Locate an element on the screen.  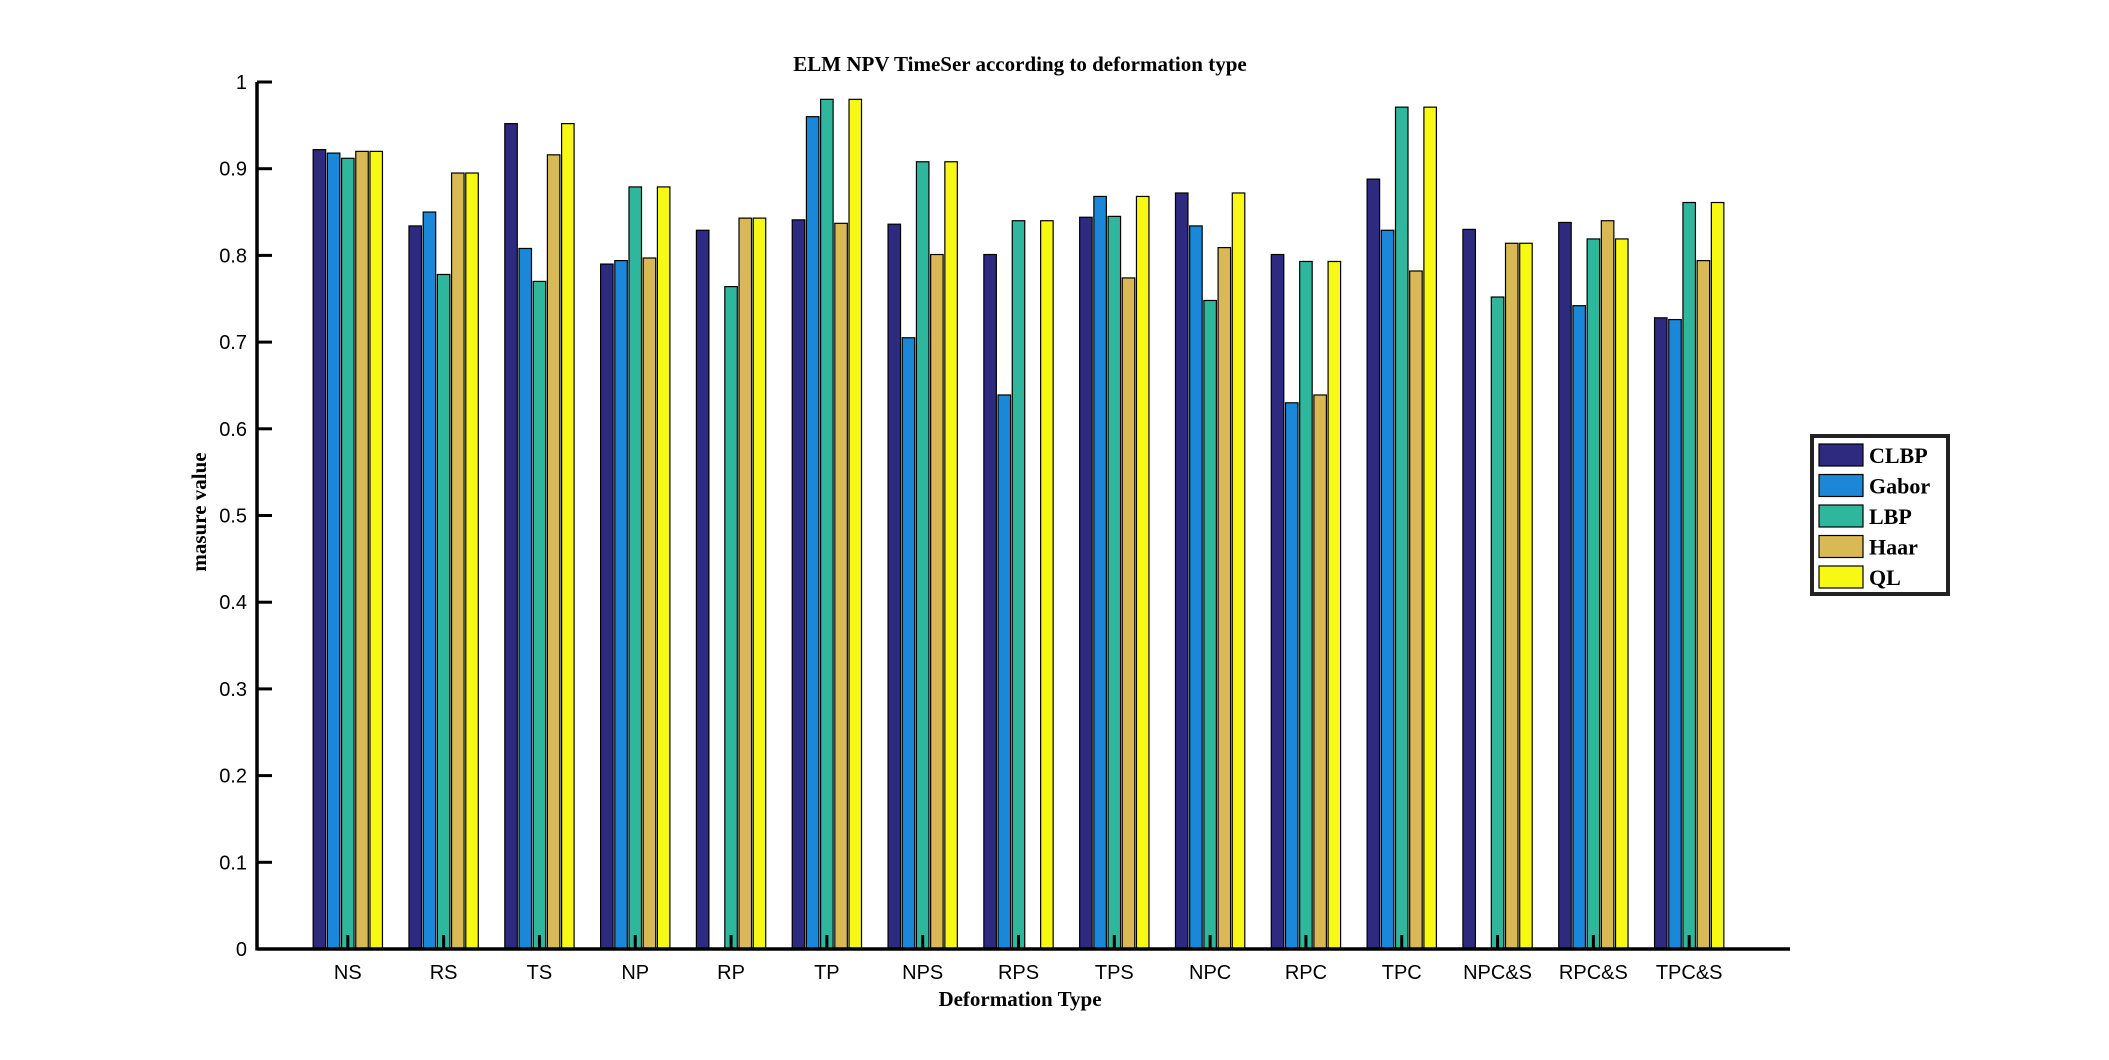
bar-haar-tps is located at coordinates (1128, 613).